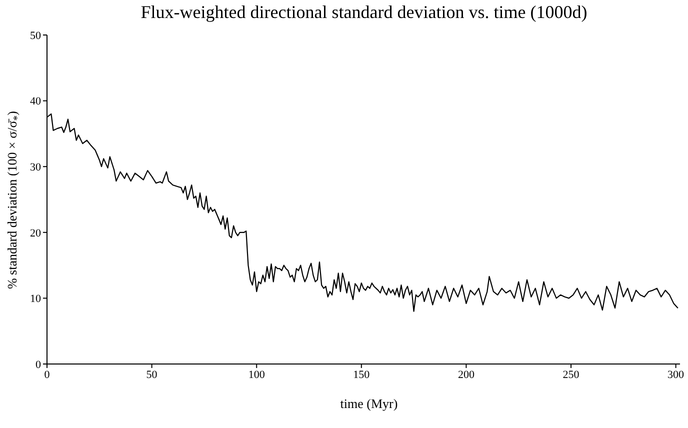  Describe the element at coordinates (257, 374) in the screenshot. I see `x-tick-label: 100` at that location.